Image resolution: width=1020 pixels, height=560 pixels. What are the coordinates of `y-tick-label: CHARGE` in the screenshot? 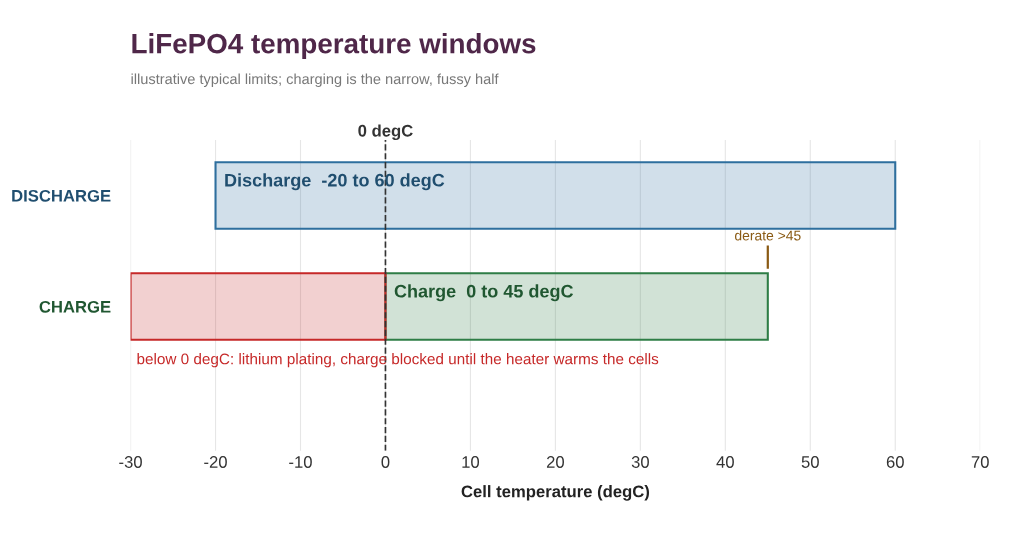 It's located at (75, 306).